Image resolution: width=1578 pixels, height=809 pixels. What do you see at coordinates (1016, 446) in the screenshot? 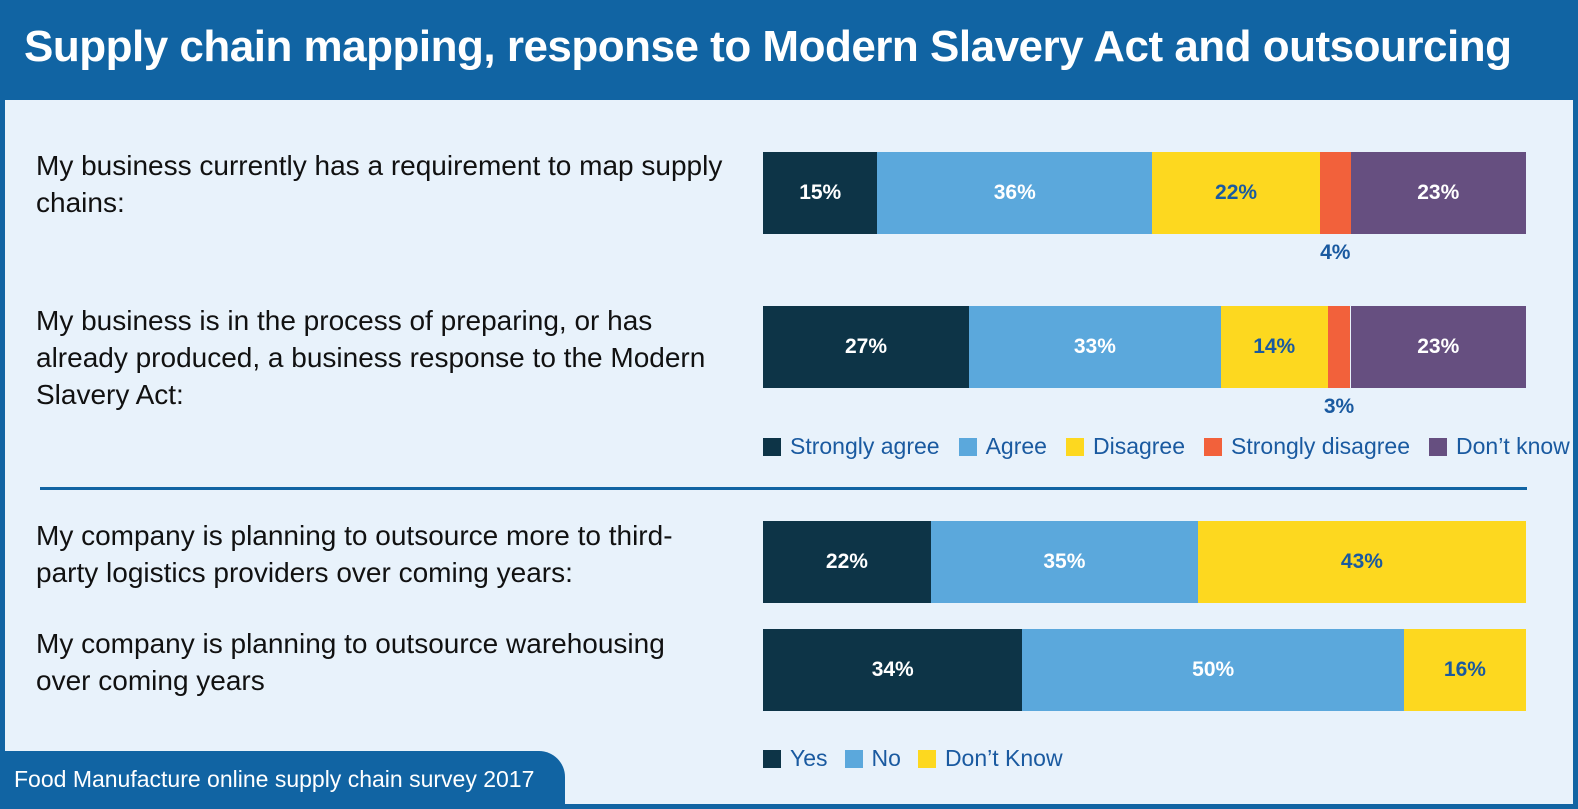
I see `legend-label: Agree` at bounding box center [1016, 446].